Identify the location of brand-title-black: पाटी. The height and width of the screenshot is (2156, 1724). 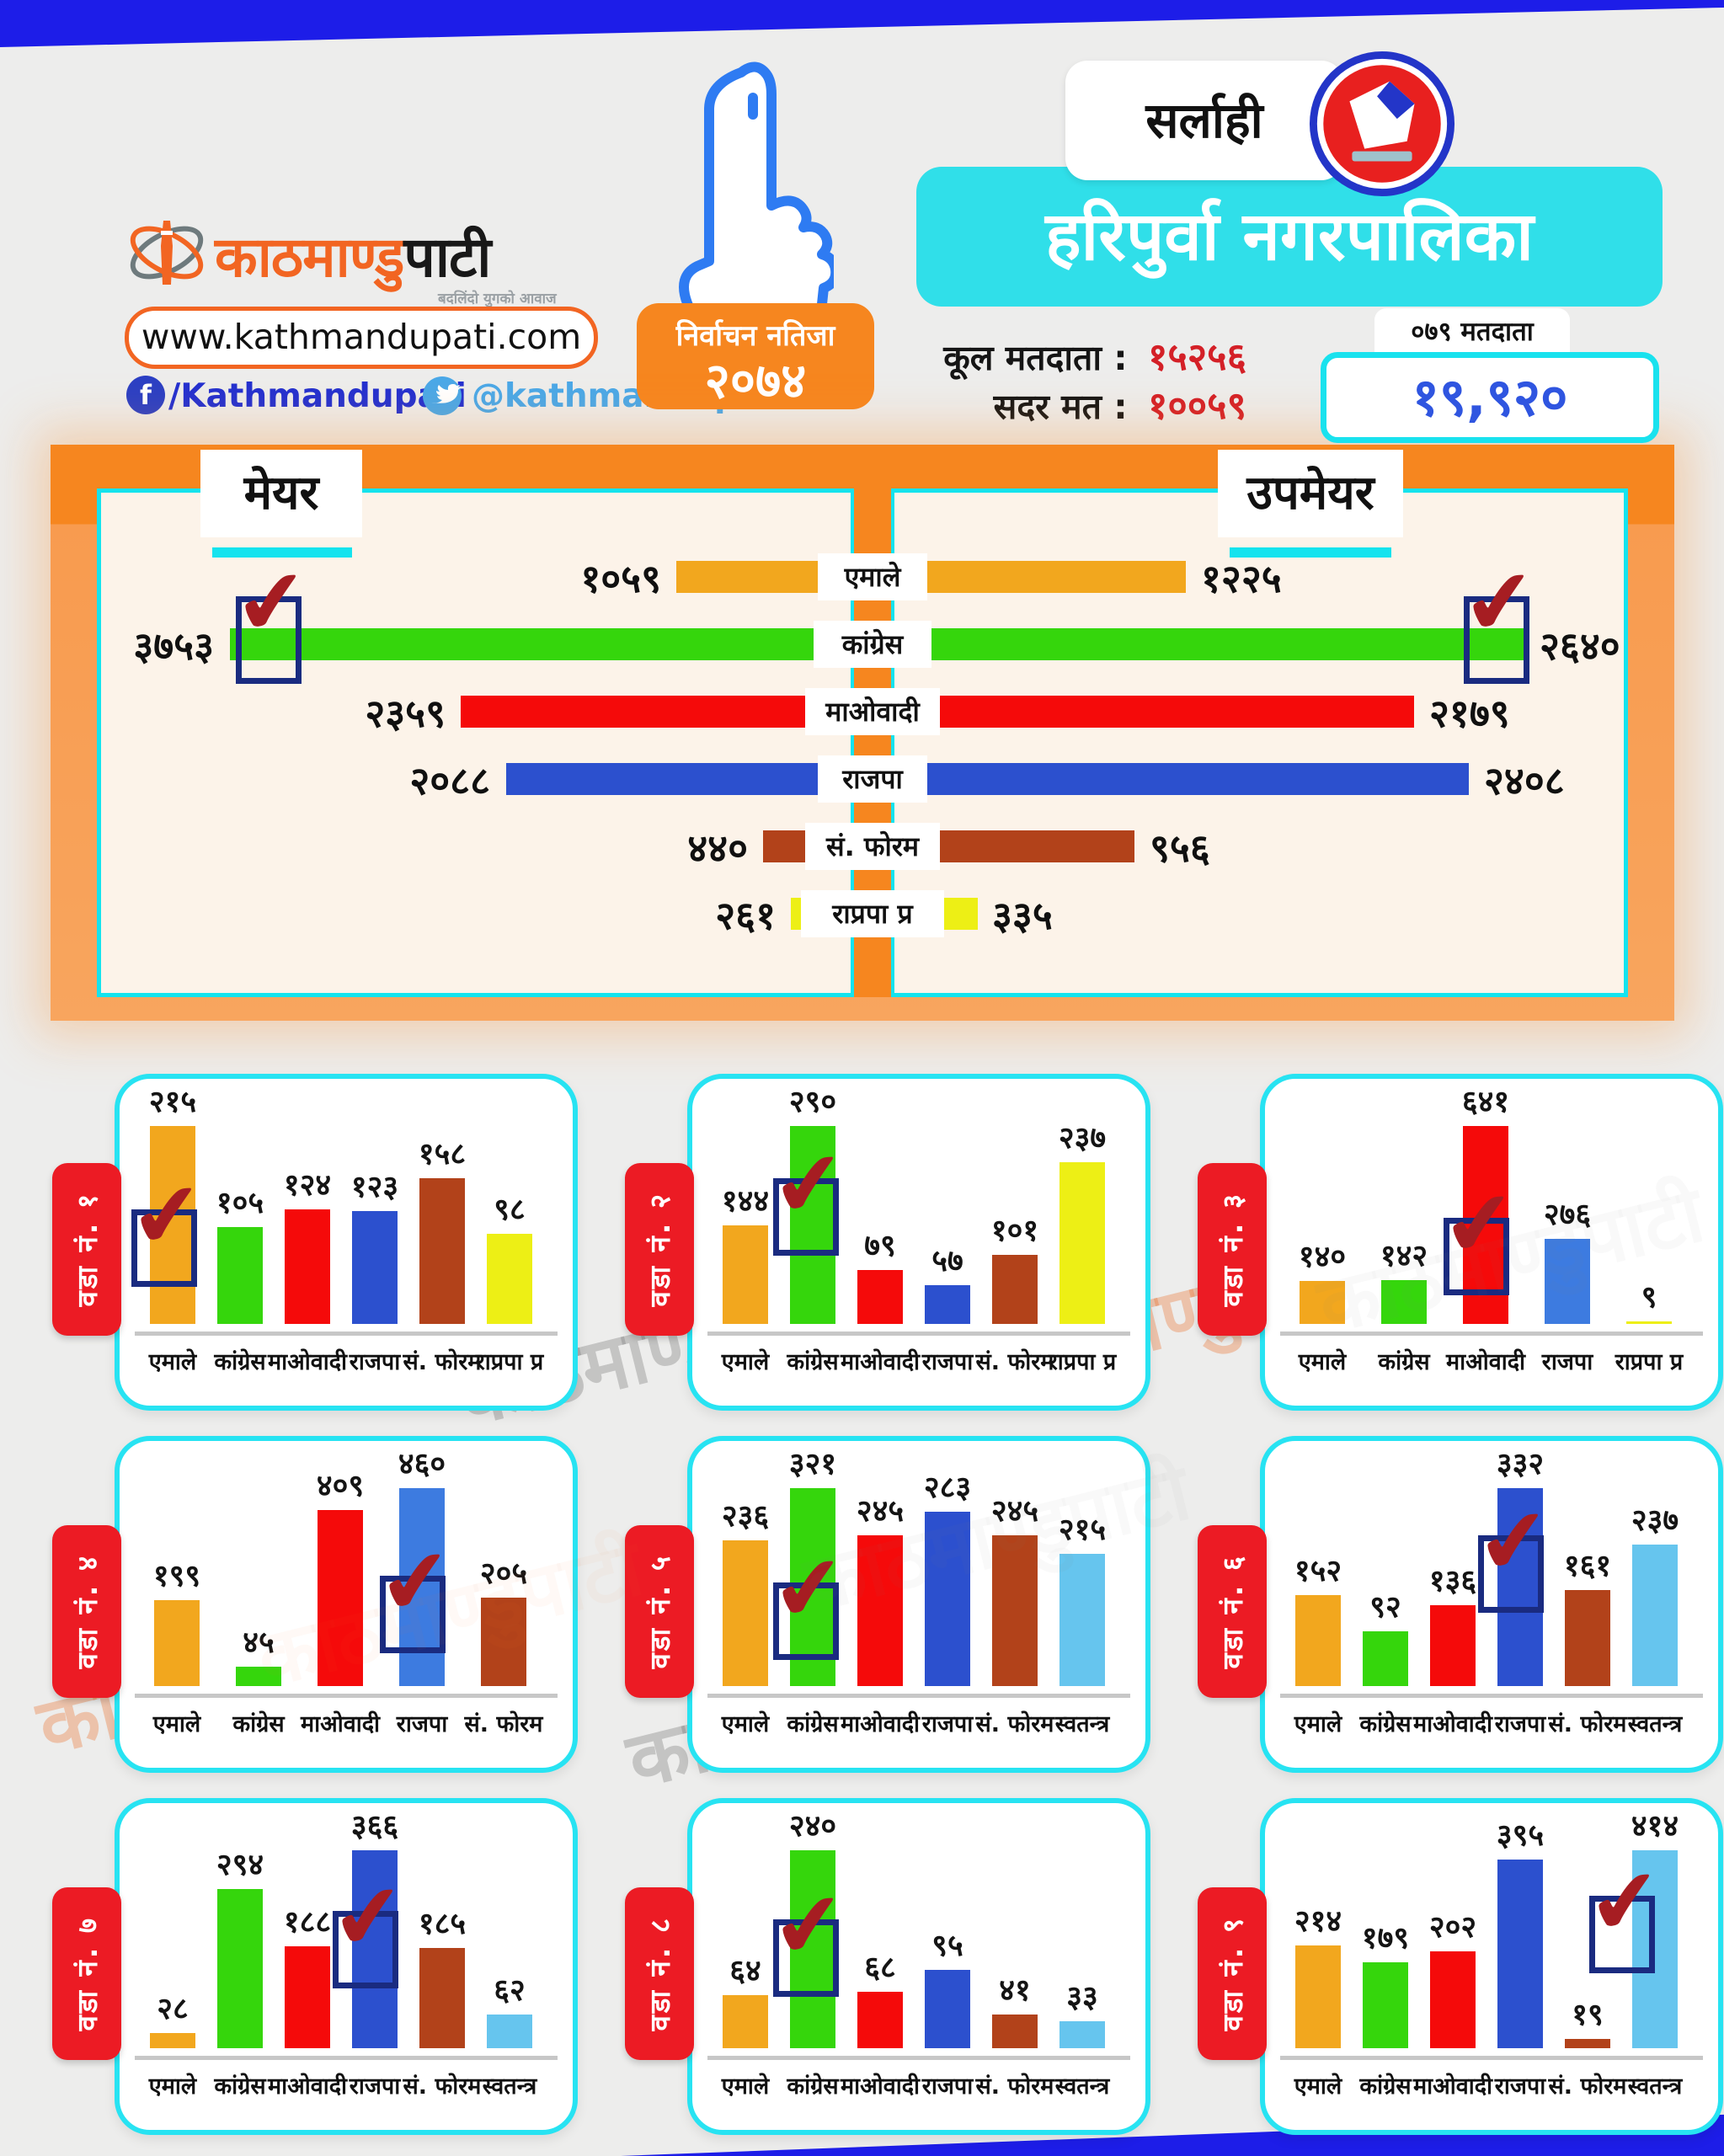
(447, 257).